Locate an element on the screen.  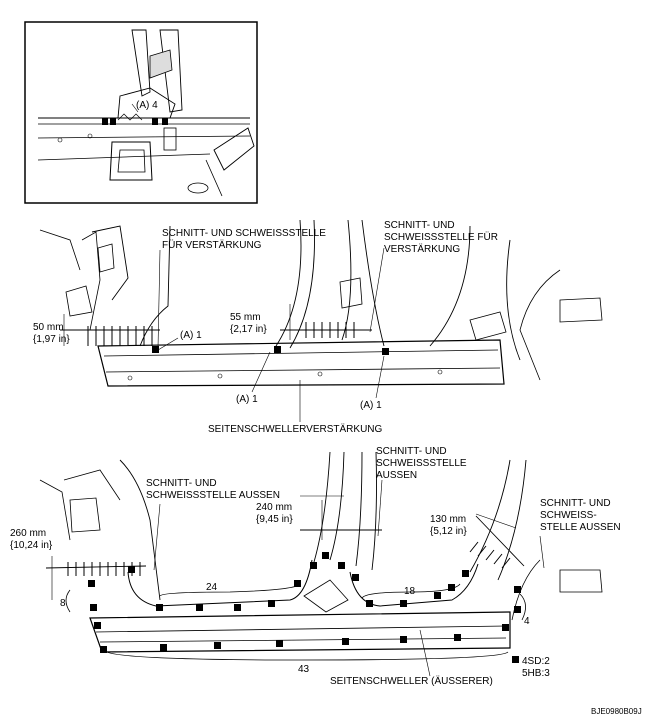
legend-5hb: 5HB:3 is located at coordinates (536, 673).